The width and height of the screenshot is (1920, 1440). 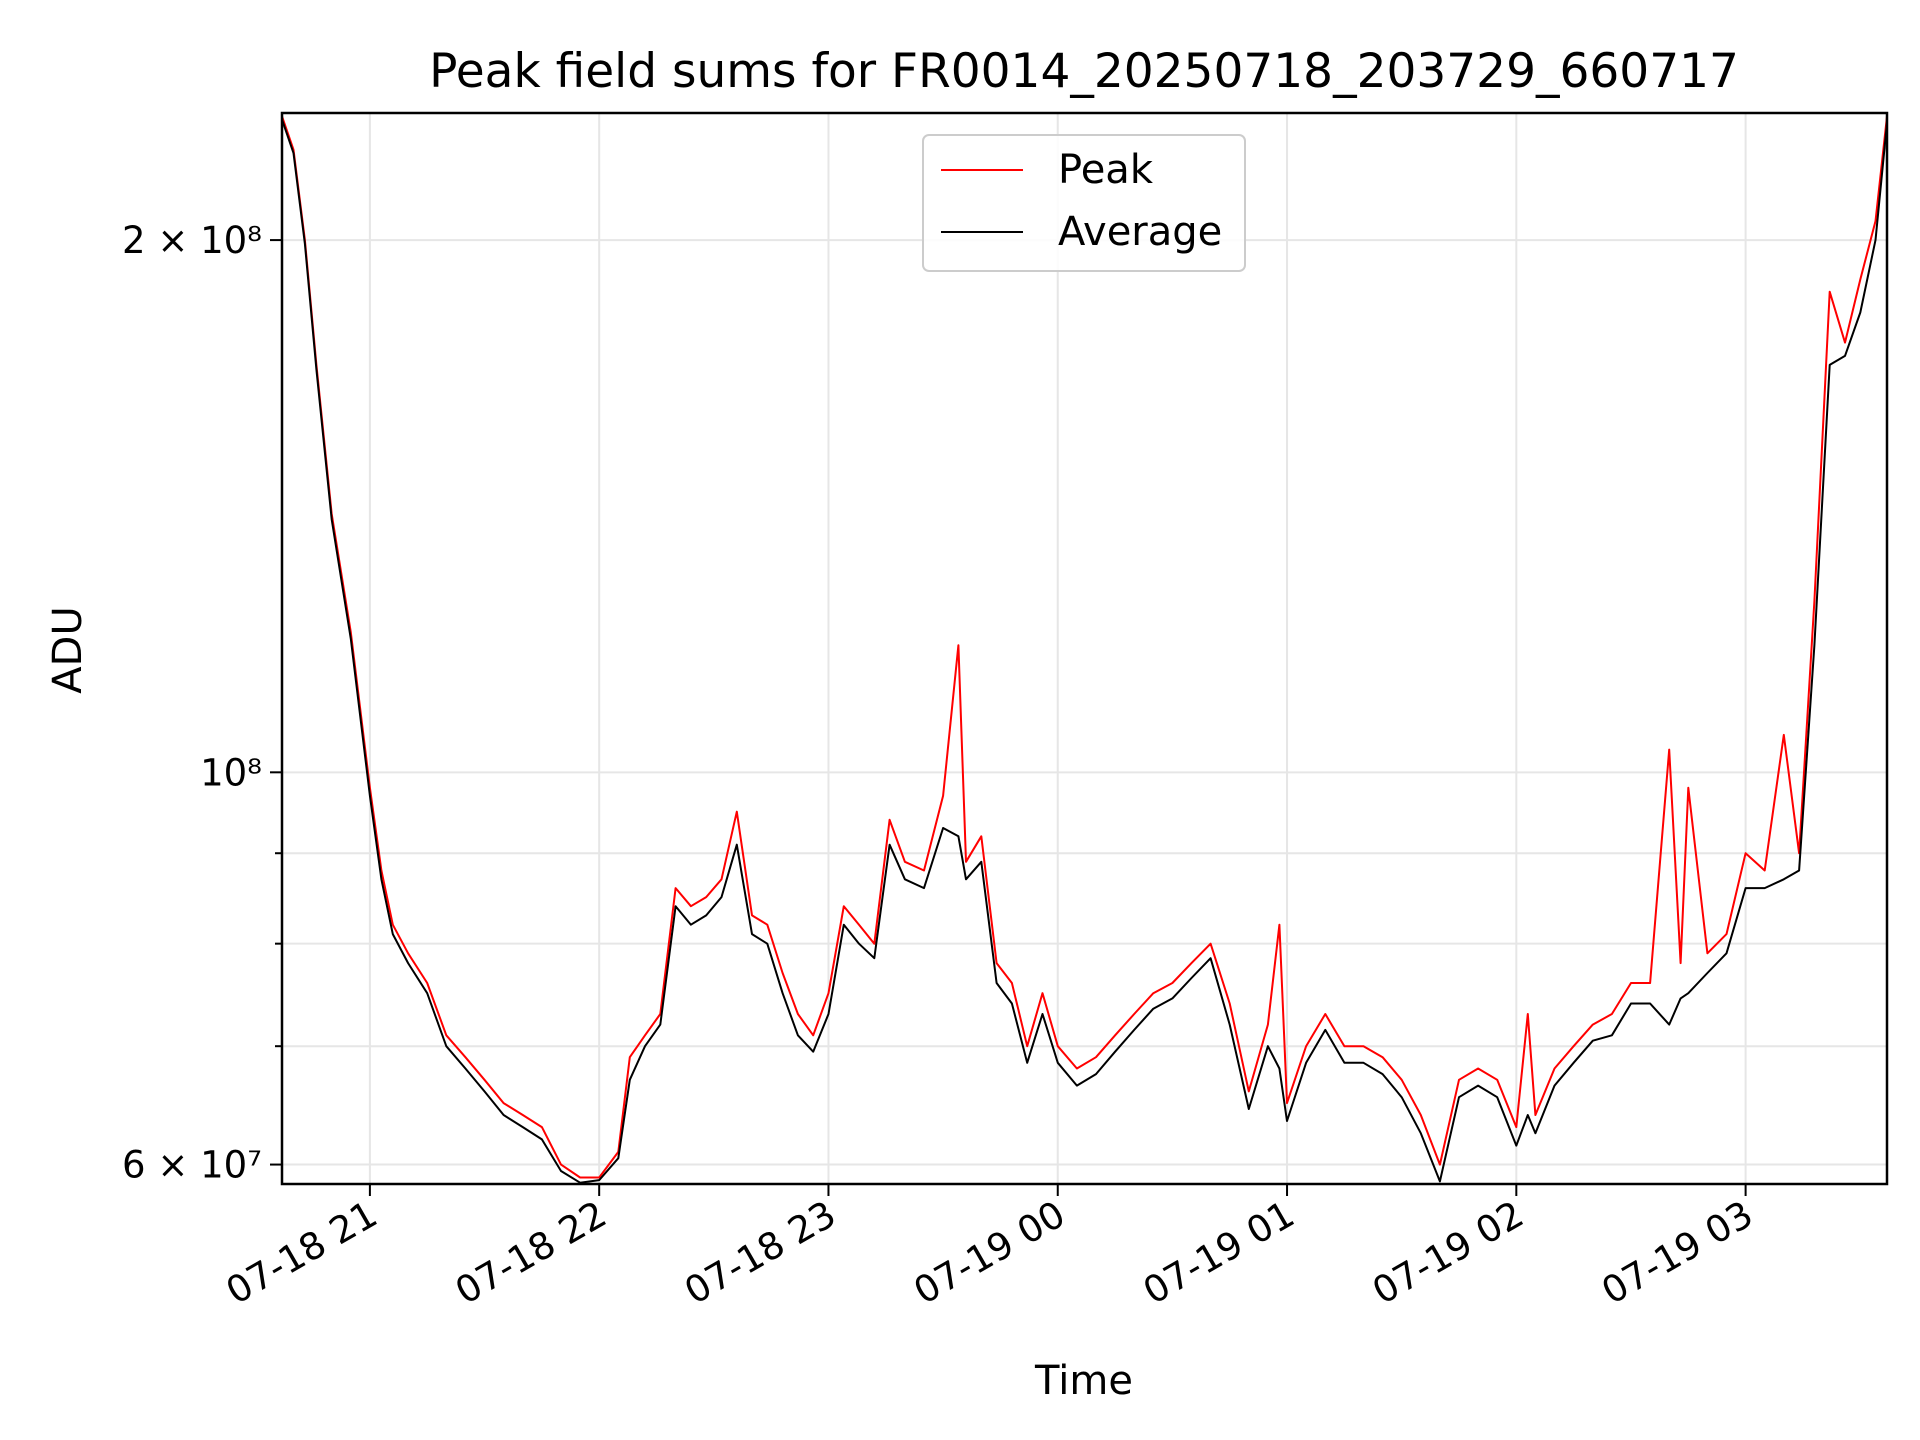 I want to click on legend-label-peak: Peak, so click(x=1106, y=170).